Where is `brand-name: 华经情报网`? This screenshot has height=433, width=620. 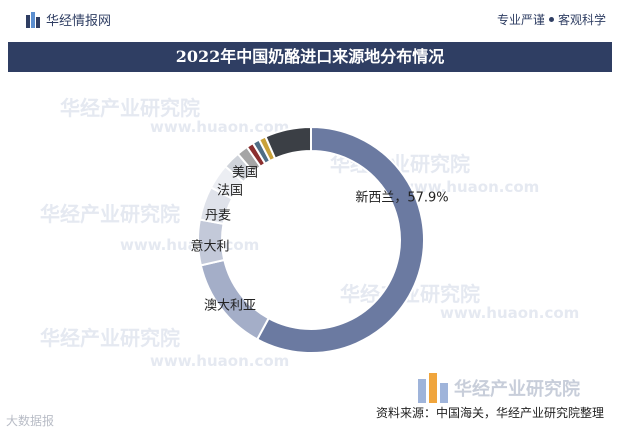
brand-name: 华经情报网 is located at coordinates (79, 21).